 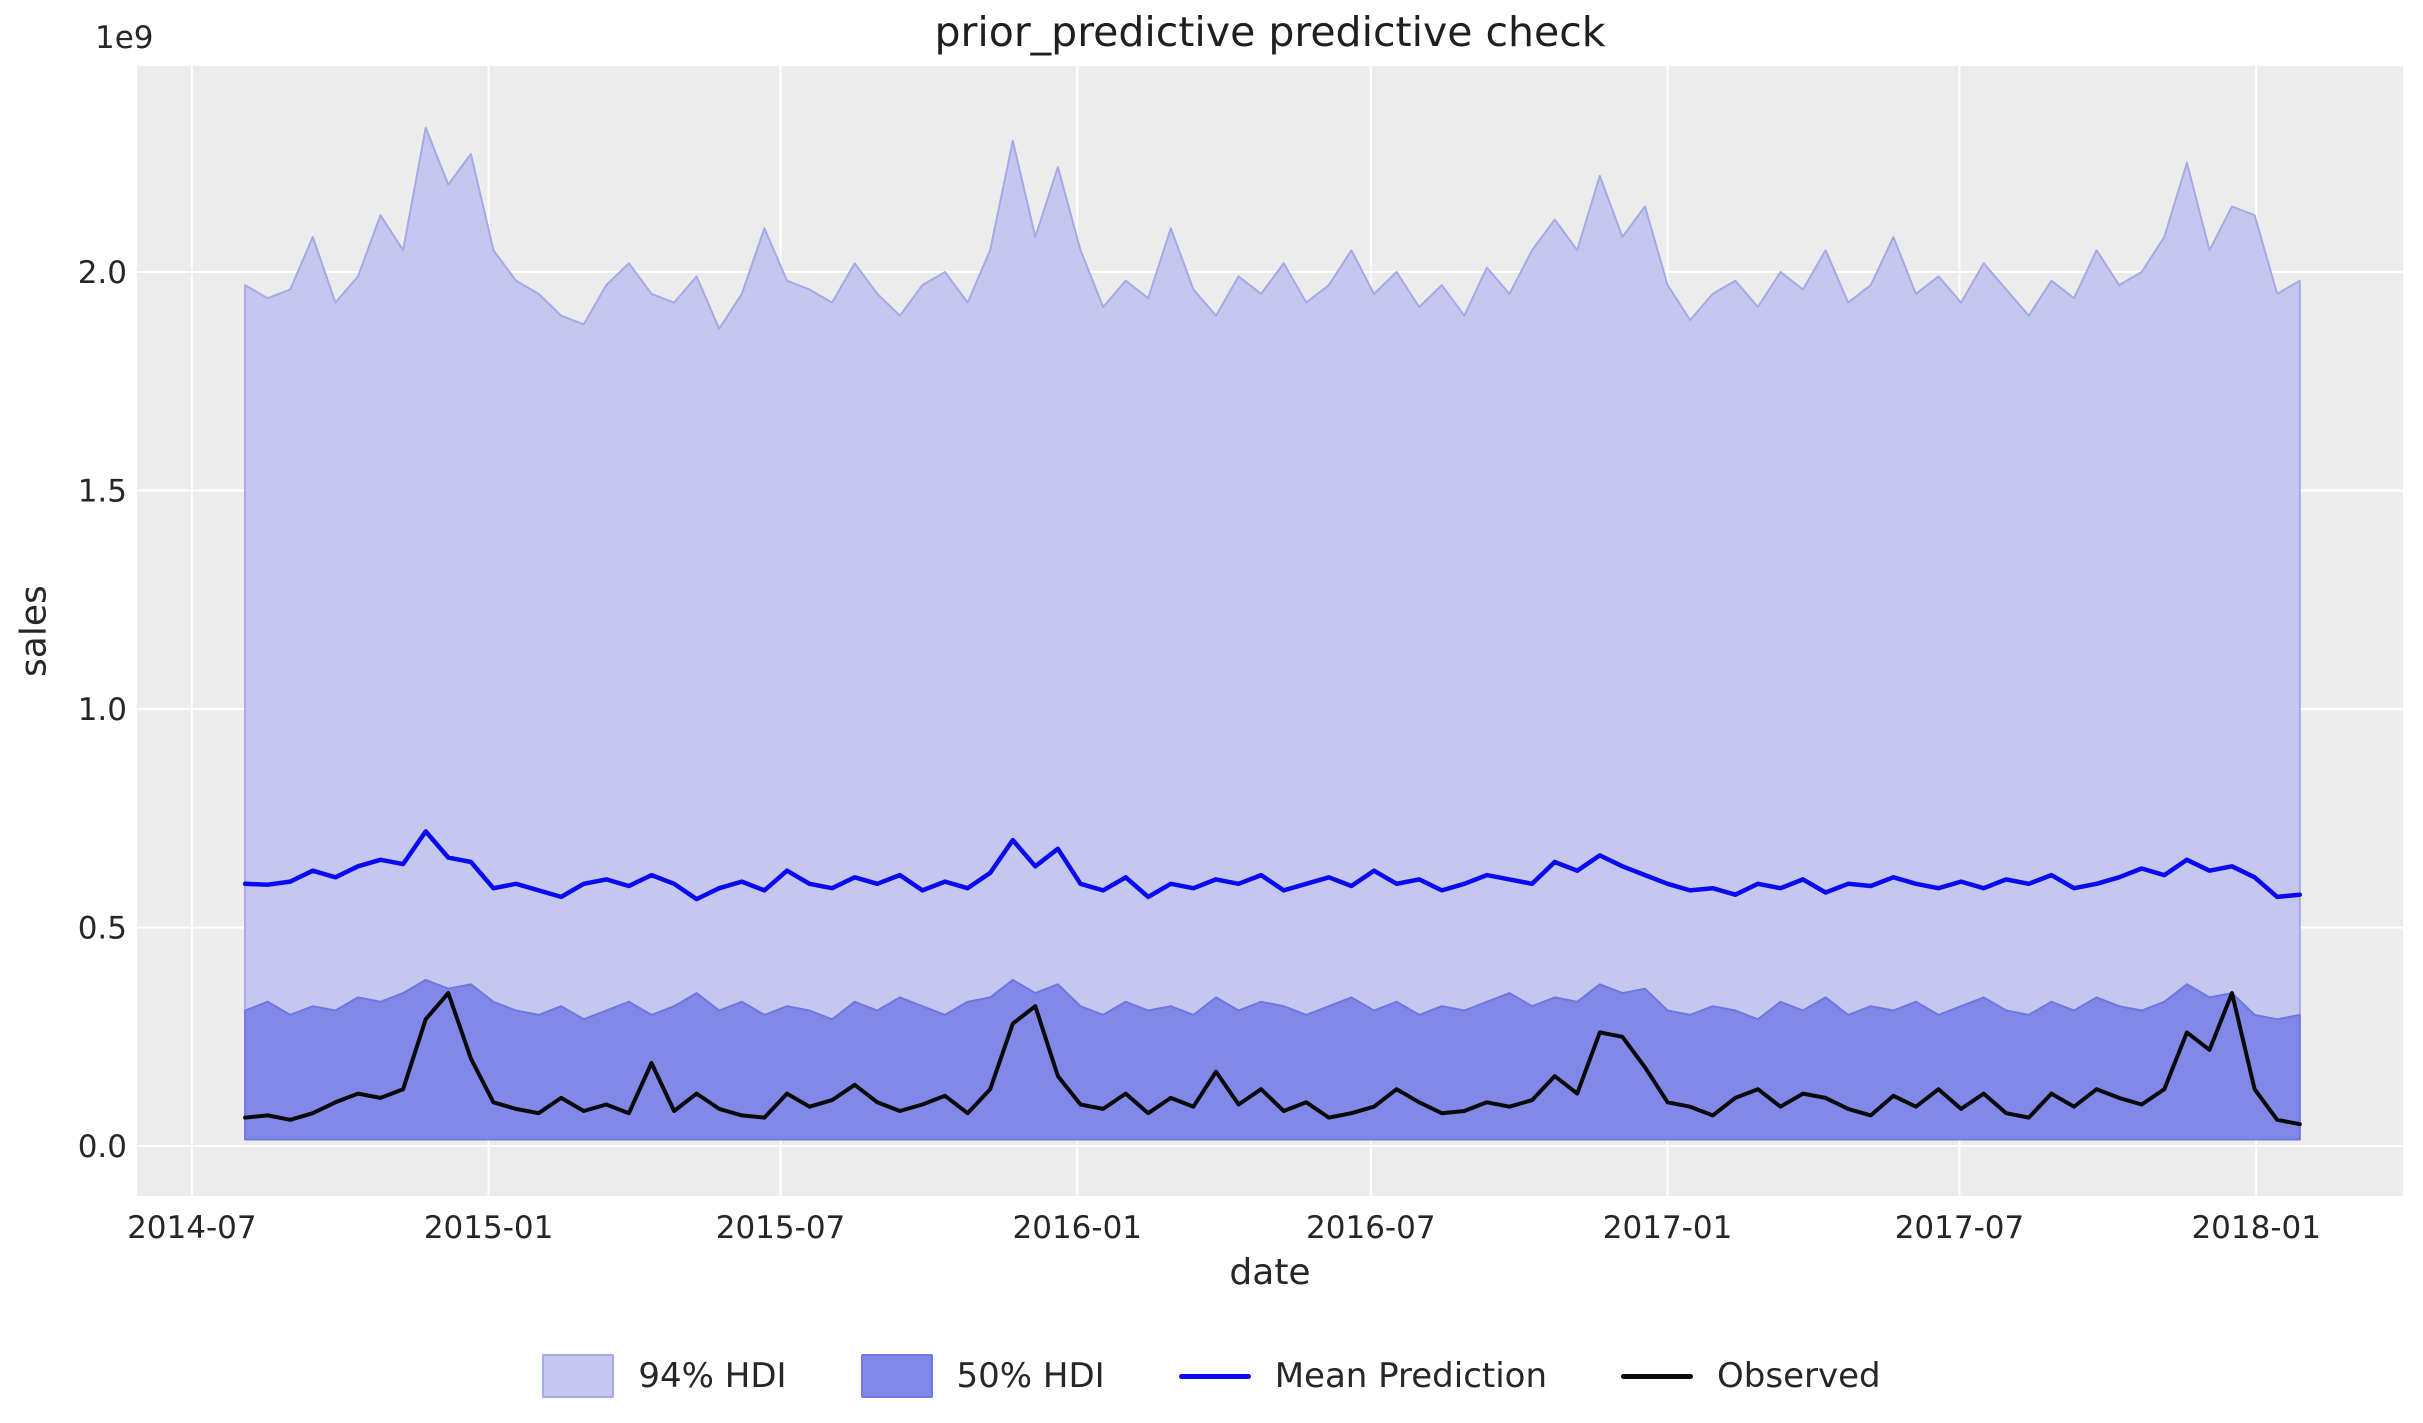 I want to click on legend-item-94-hdi: 94% HDI, so click(x=664, y=1376).